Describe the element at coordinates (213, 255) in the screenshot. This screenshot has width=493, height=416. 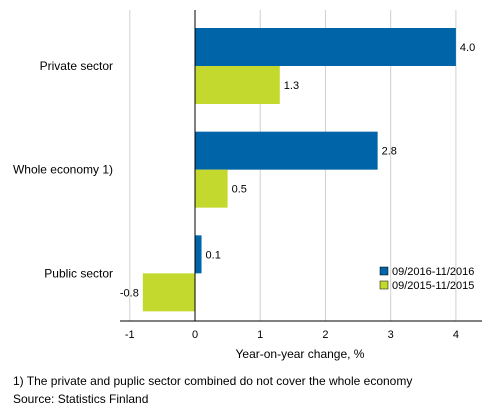
I see `data-label: 0.1` at that location.